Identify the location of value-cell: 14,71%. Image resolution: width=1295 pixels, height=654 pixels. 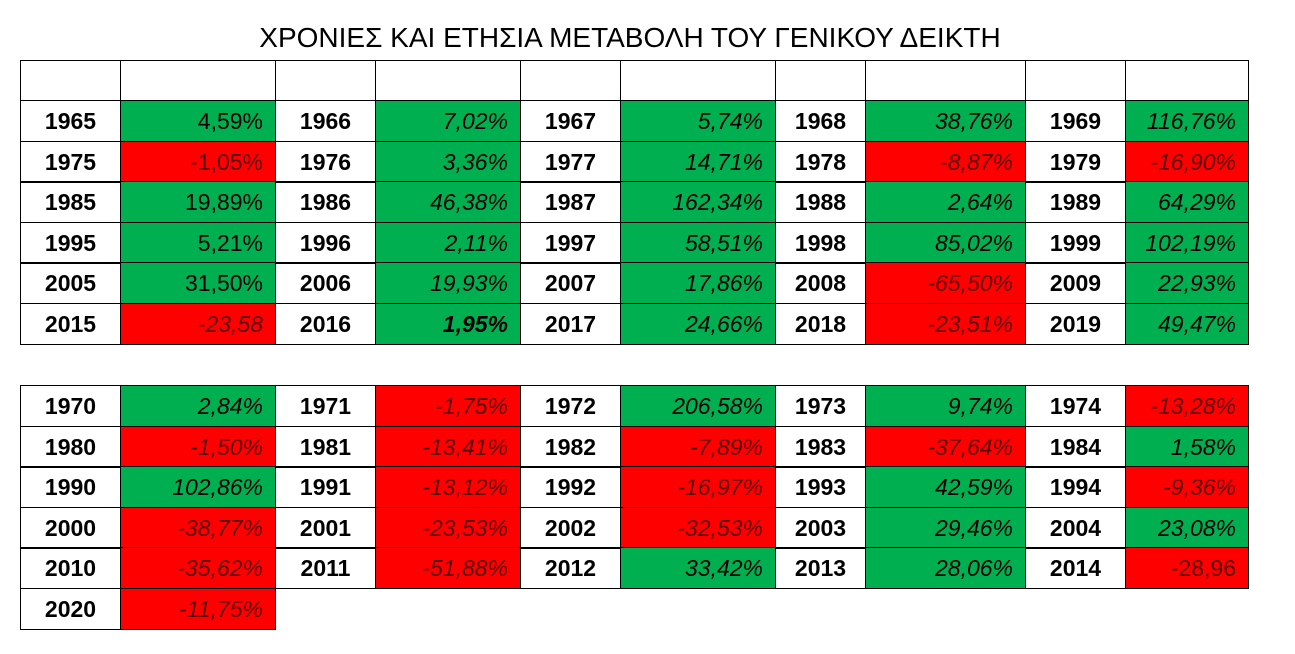
(698, 162).